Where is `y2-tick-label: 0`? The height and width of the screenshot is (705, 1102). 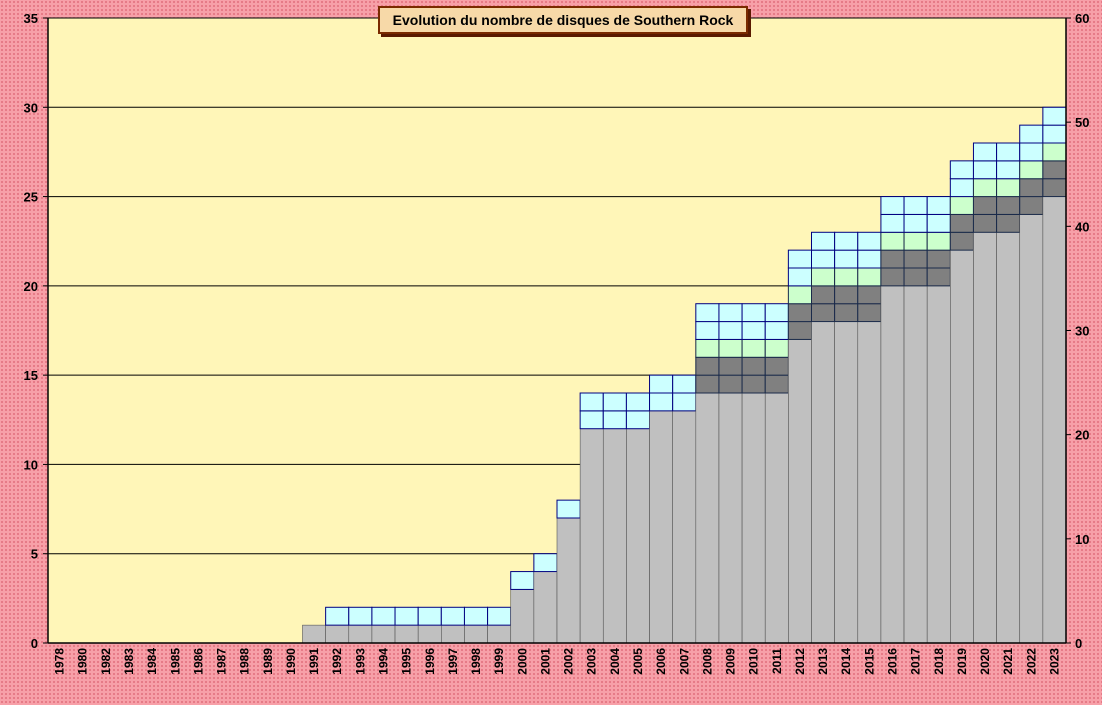 y2-tick-label: 0 is located at coordinates (1078, 643).